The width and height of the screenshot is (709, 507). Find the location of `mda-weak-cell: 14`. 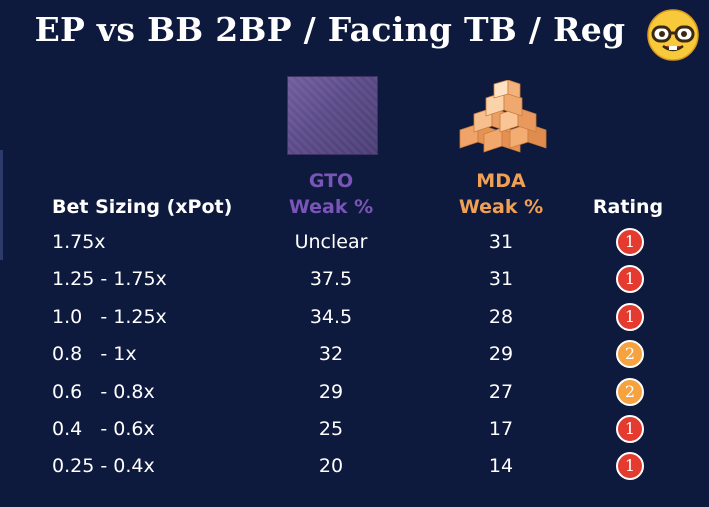

mda-weak-cell: 14 is located at coordinates (501, 466).